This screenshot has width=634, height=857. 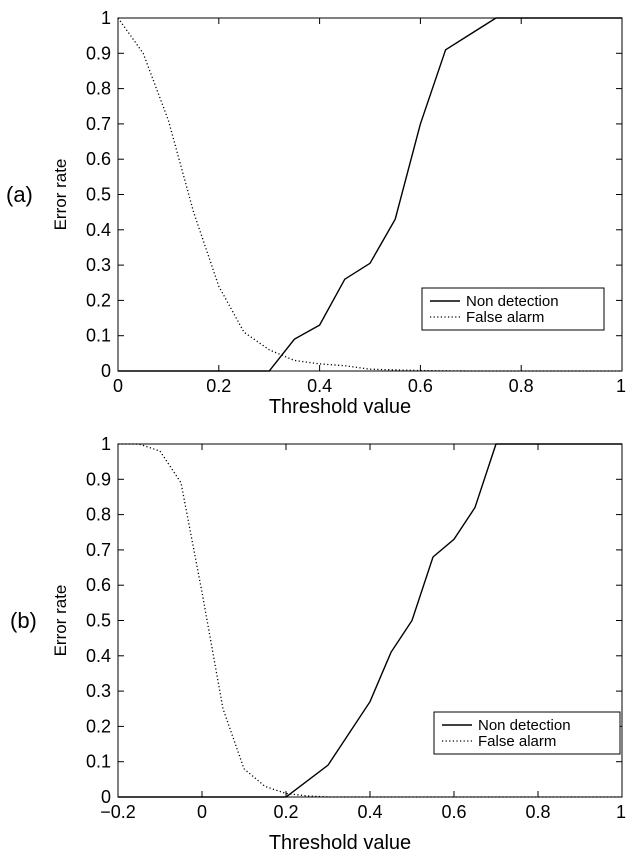 What do you see at coordinates (19, 194) in the screenshot?
I see `panel-label: (a)` at bounding box center [19, 194].